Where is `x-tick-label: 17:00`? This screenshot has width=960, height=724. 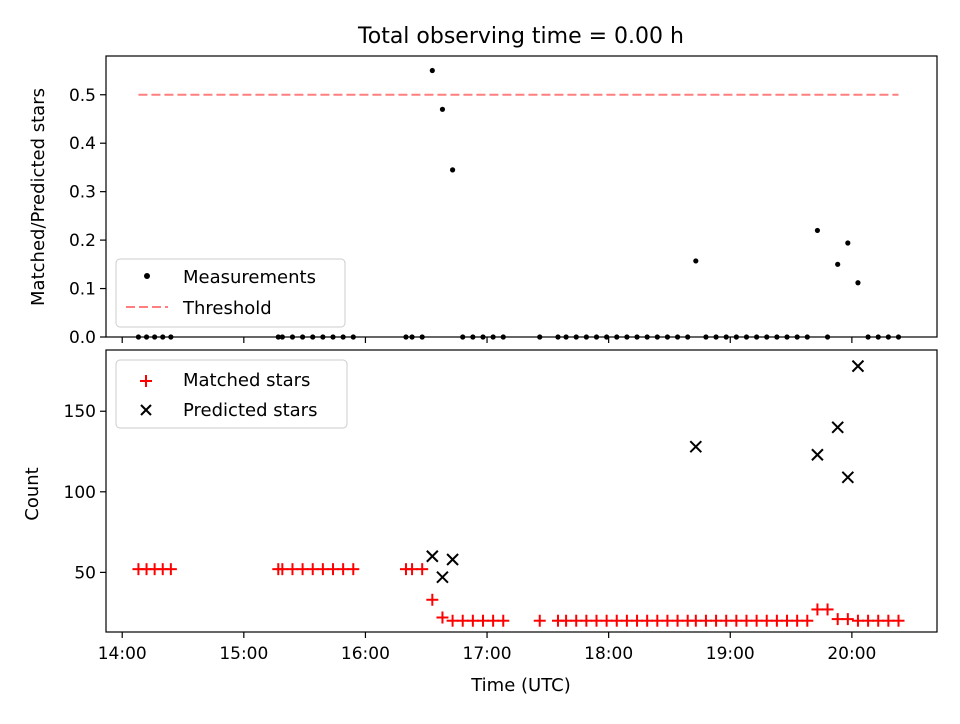
x-tick-label: 17:00 is located at coordinates (487, 654).